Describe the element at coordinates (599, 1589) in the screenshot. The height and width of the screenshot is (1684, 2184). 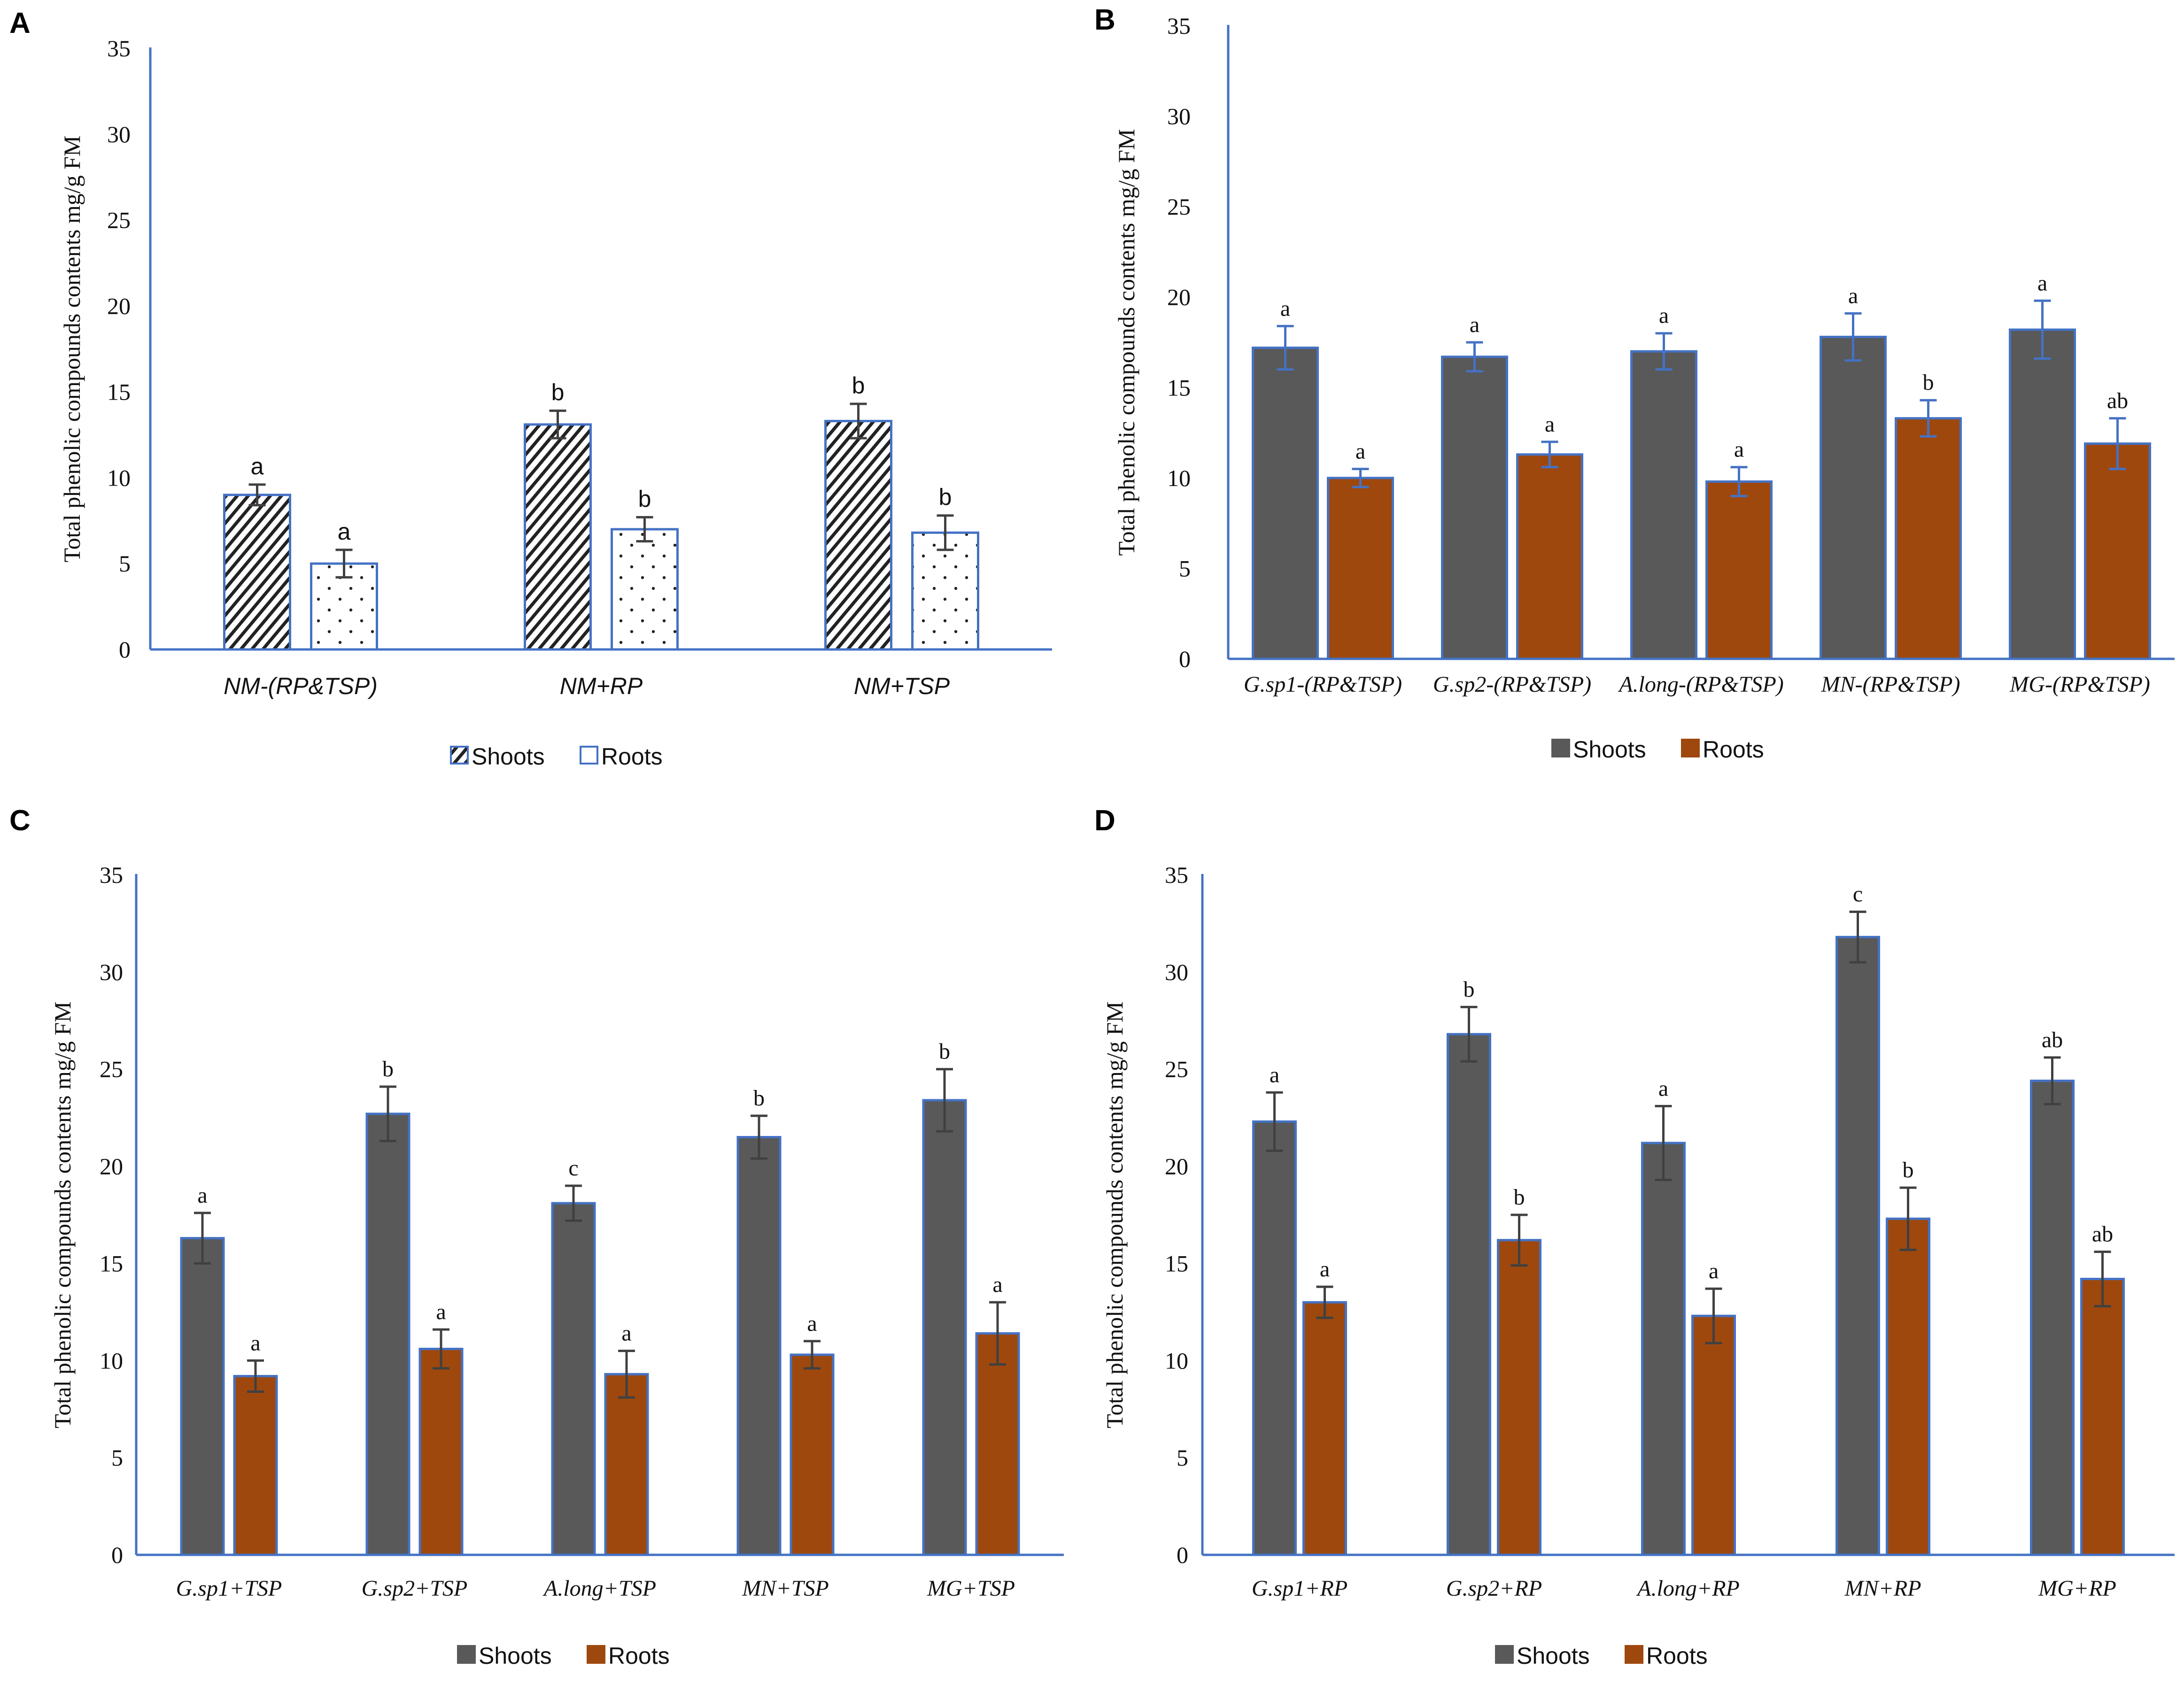
I see `x-category-label: A.long+TSP` at that location.